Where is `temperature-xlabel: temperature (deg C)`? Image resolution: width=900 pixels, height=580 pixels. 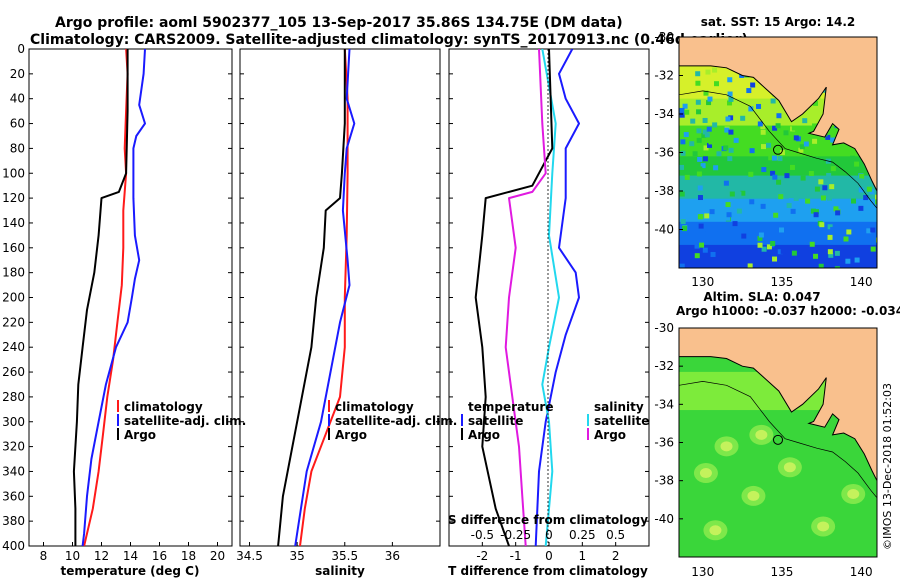
temperature-xlabel: temperature (deg C) is located at coordinates (130, 571).